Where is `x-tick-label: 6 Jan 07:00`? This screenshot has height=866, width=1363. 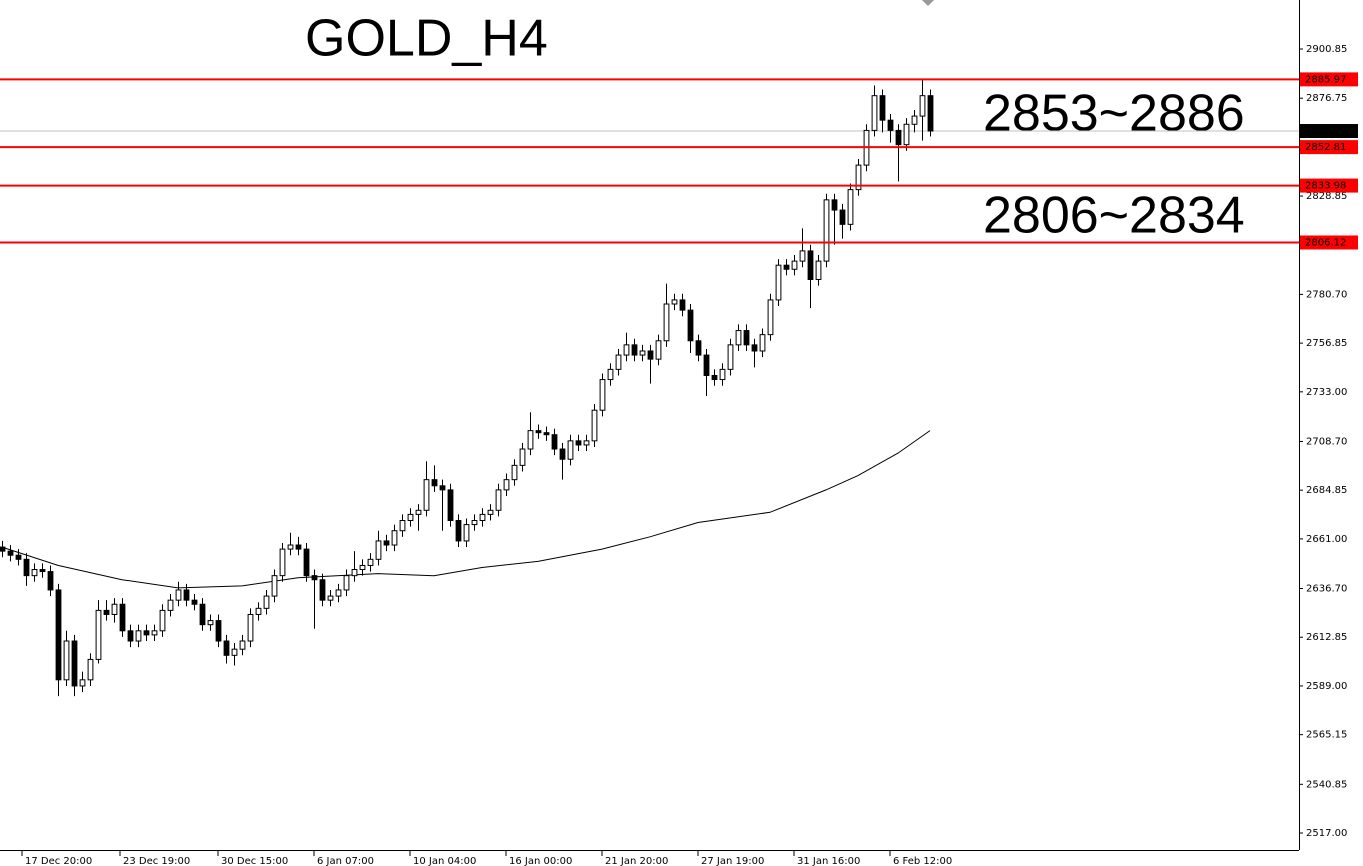 x-tick-label: 6 Jan 07:00 is located at coordinates (345, 861).